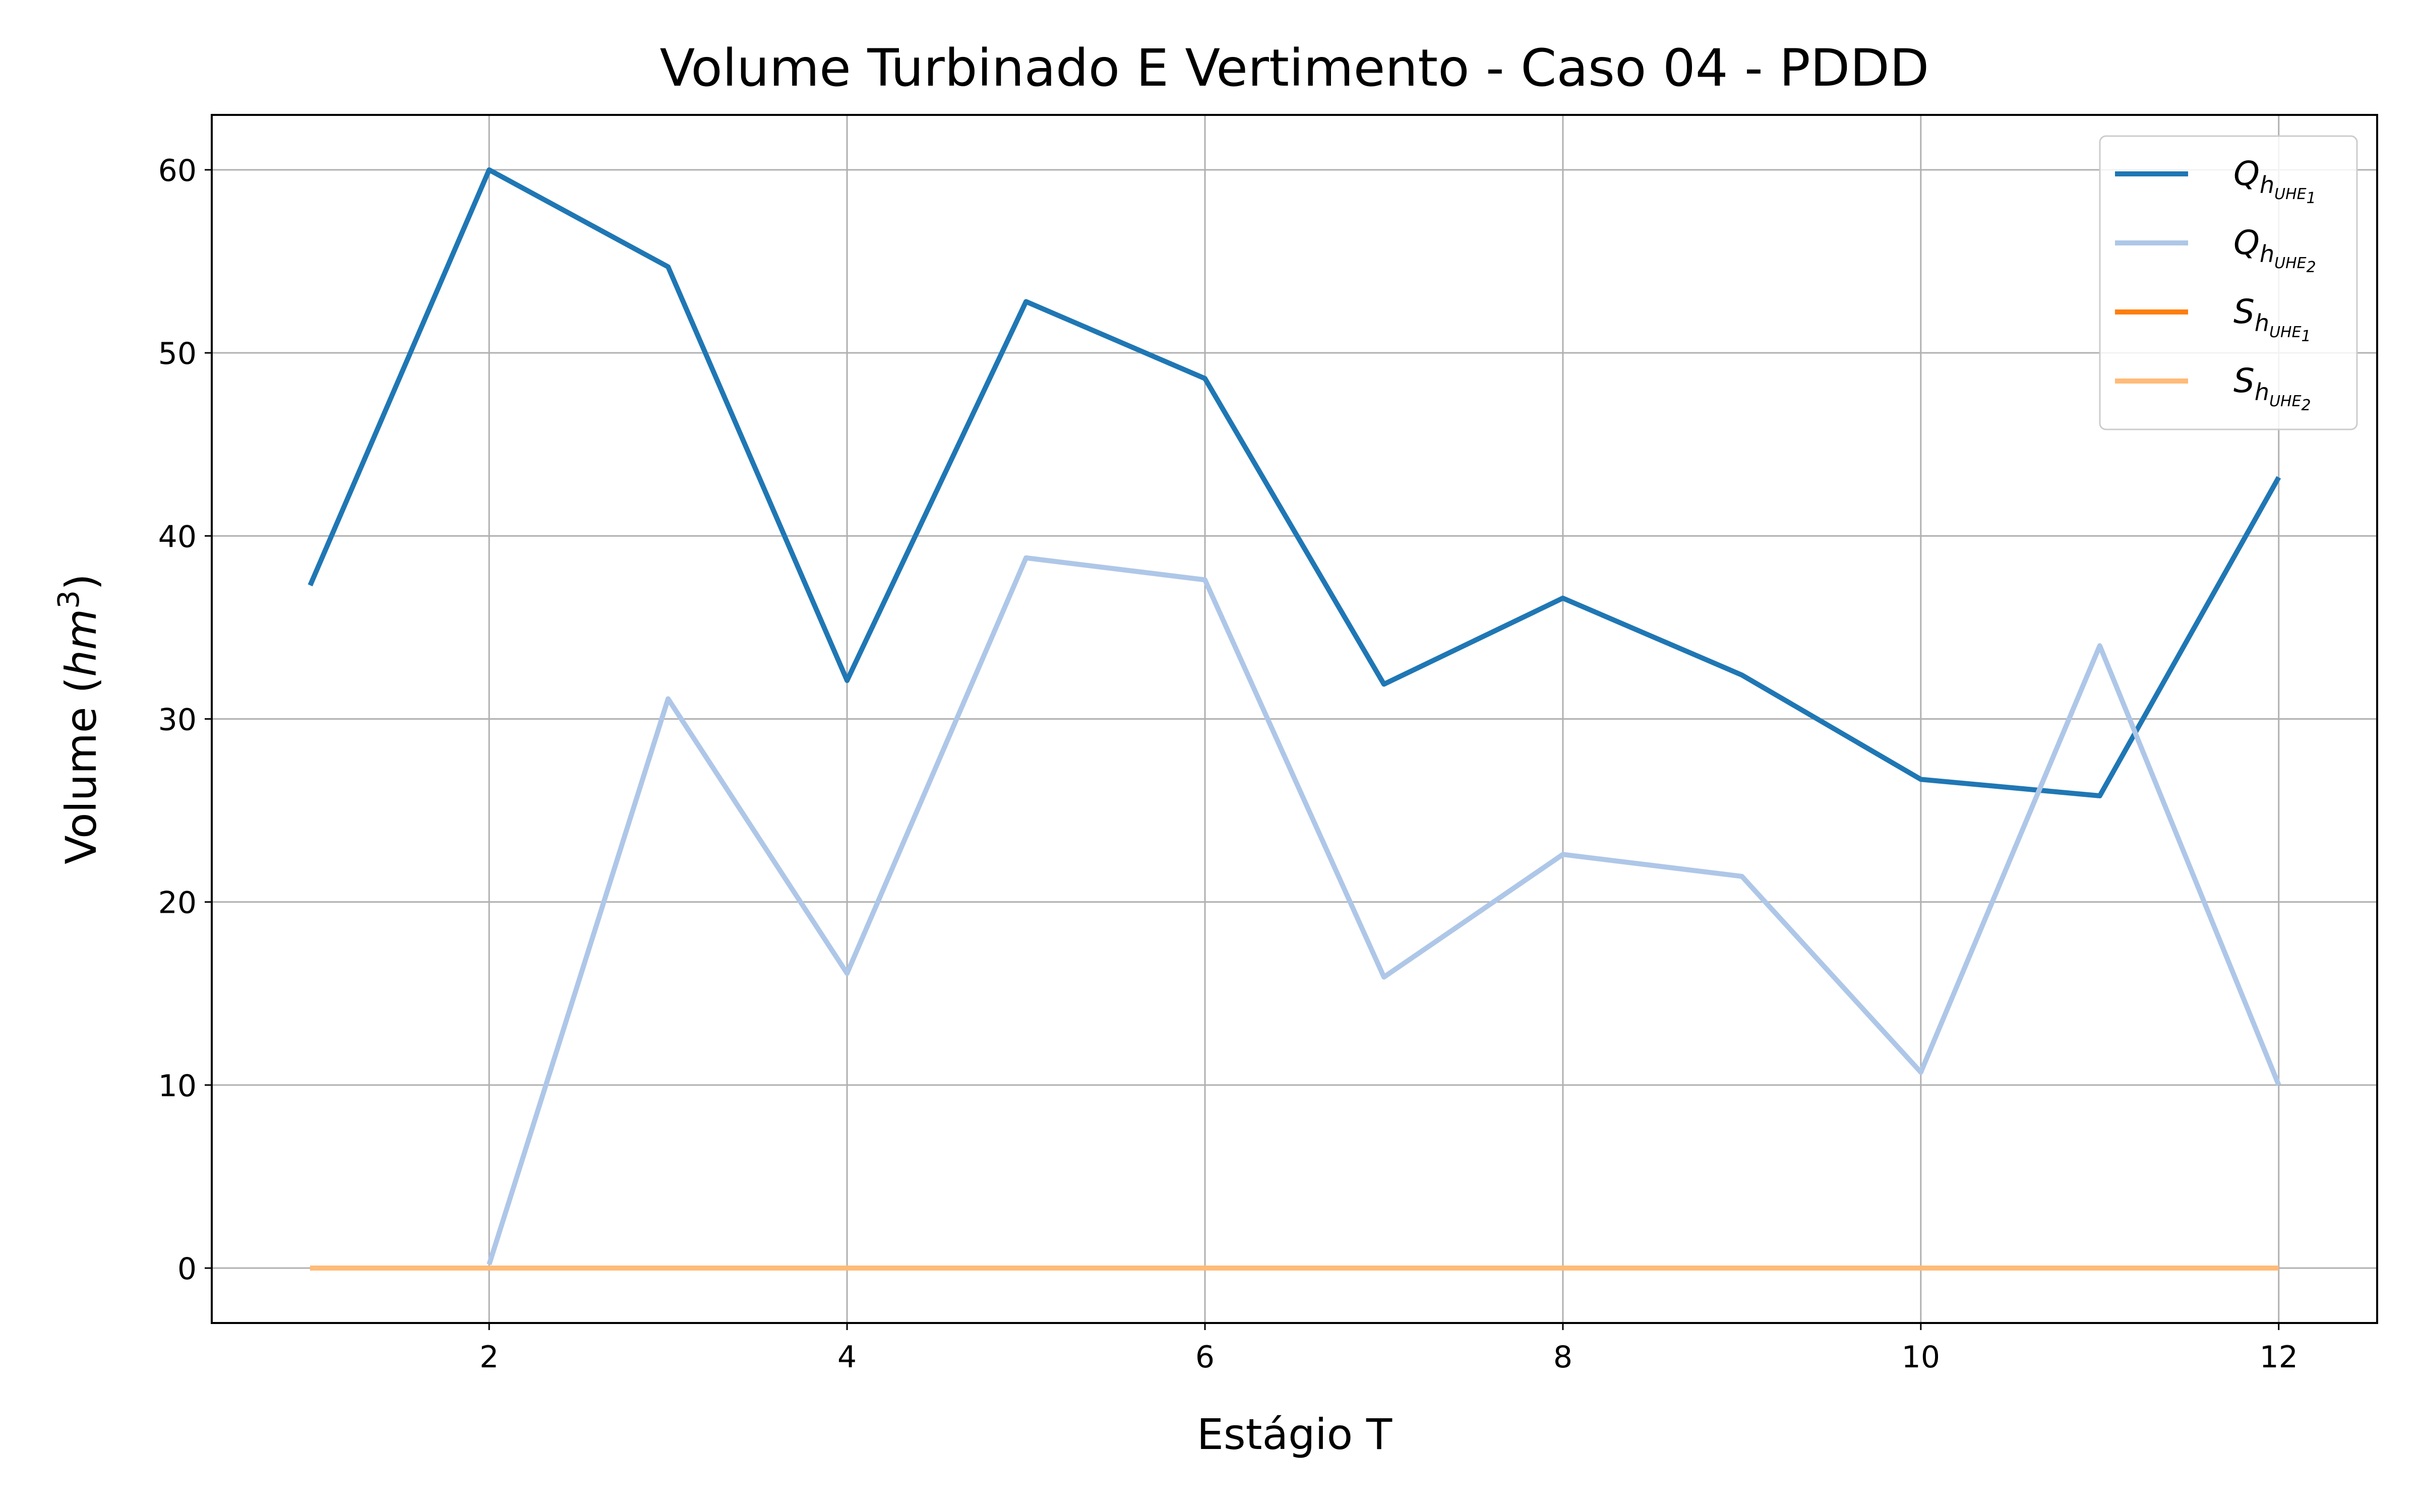 This screenshot has width=2420, height=1512. What do you see at coordinates (1921, 1358) in the screenshot?
I see `x-tick-label: 10` at bounding box center [1921, 1358].